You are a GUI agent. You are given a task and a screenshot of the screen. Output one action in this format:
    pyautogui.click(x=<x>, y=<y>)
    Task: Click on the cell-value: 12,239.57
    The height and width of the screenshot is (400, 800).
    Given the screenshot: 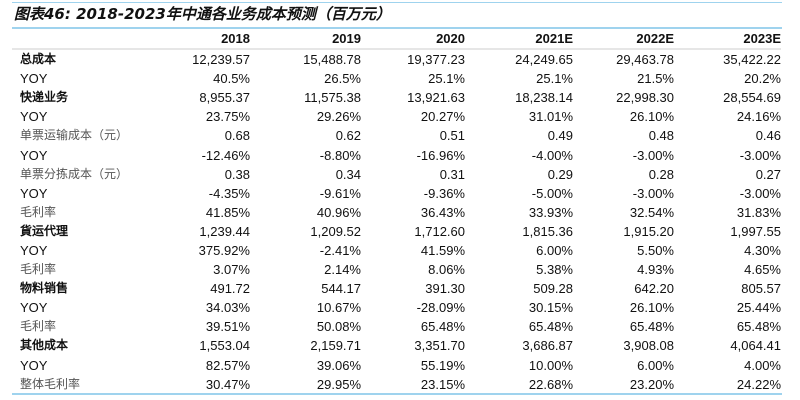 What is the action you would take?
    pyautogui.click(x=221, y=60)
    